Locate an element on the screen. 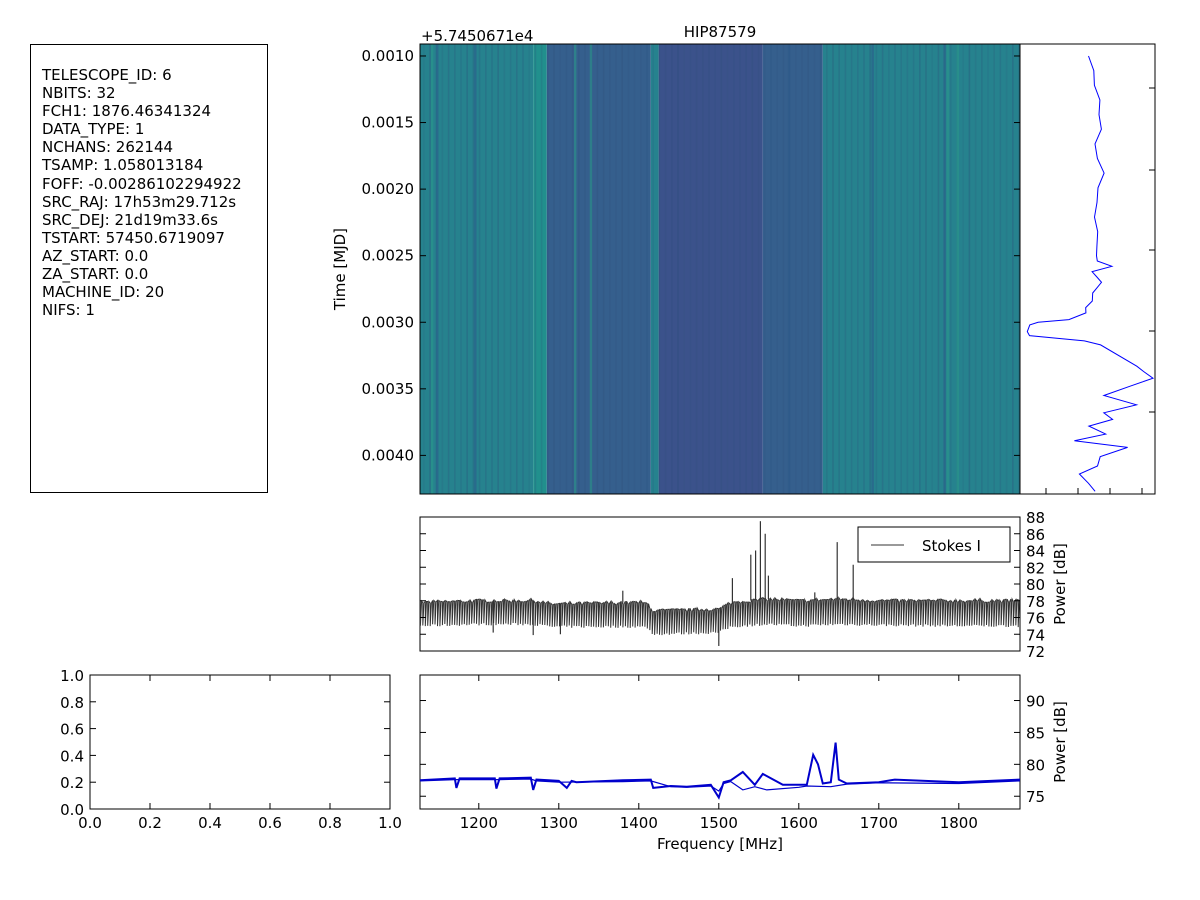  time-series-frame is located at coordinates (1087, 269).